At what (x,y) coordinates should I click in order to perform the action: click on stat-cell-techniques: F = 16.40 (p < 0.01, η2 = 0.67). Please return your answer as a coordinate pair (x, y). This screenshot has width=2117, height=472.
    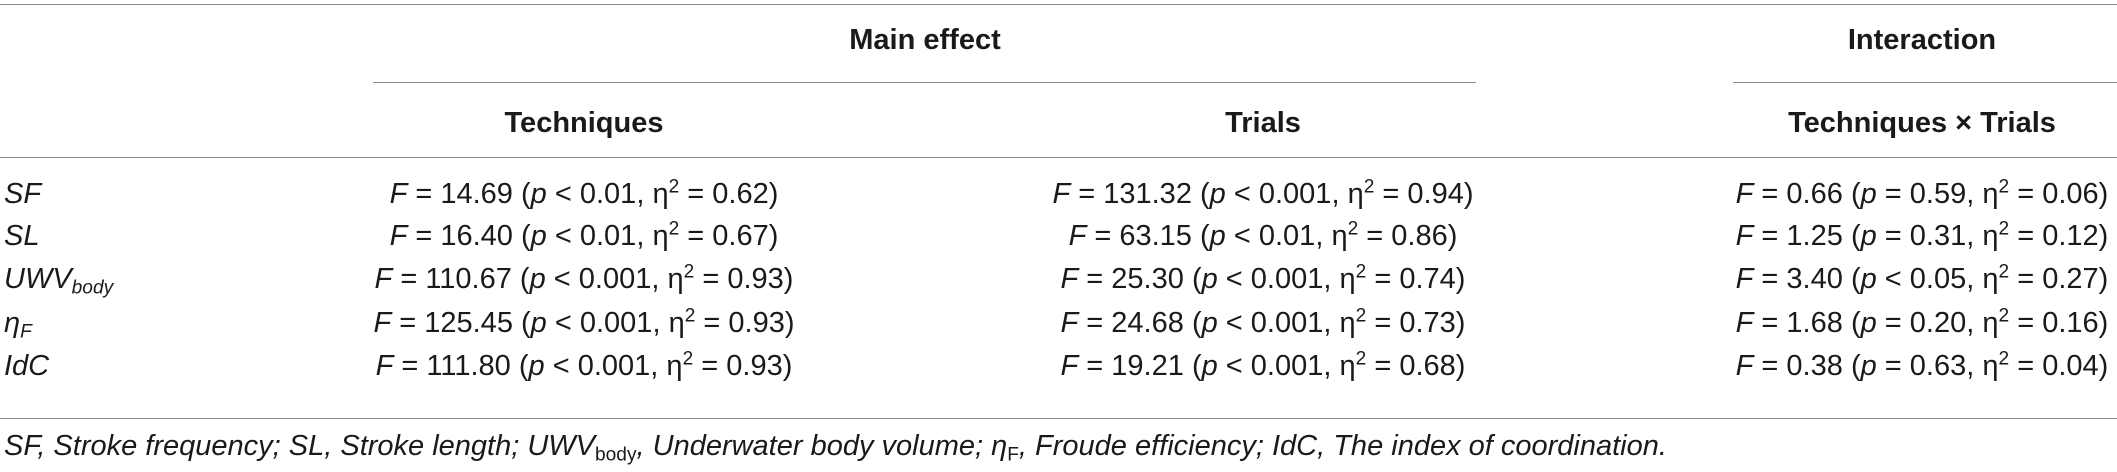
    Looking at the image, I should click on (584, 236).